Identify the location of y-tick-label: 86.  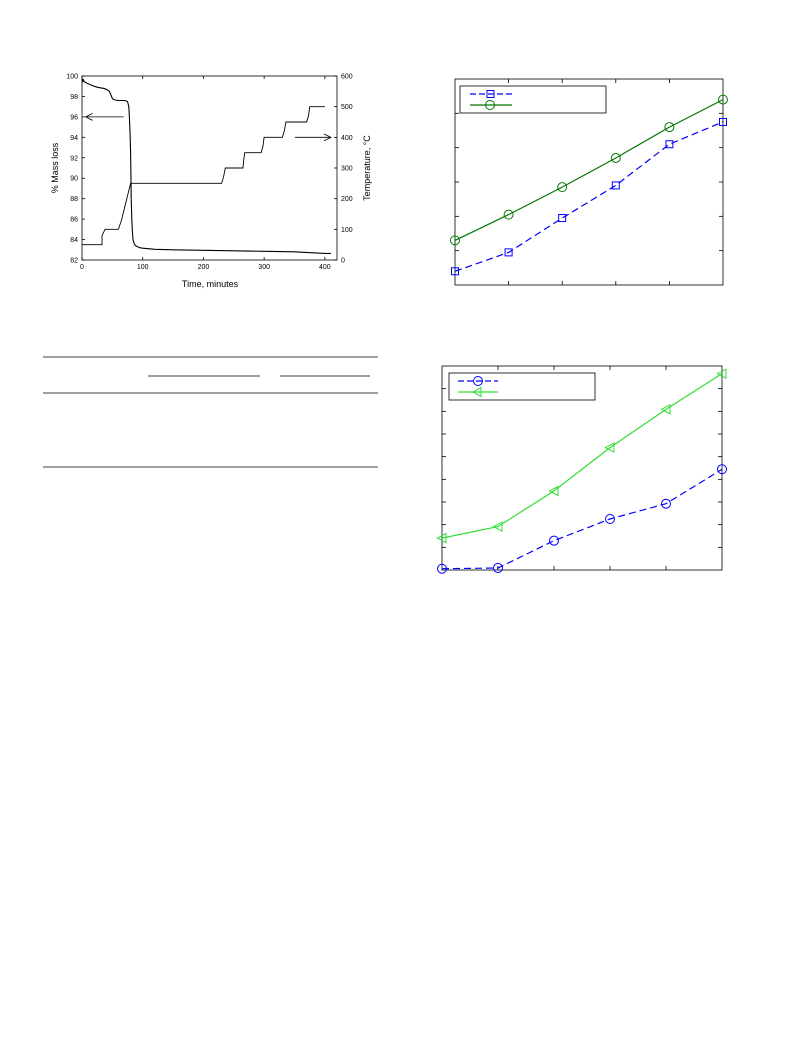
(74, 220).